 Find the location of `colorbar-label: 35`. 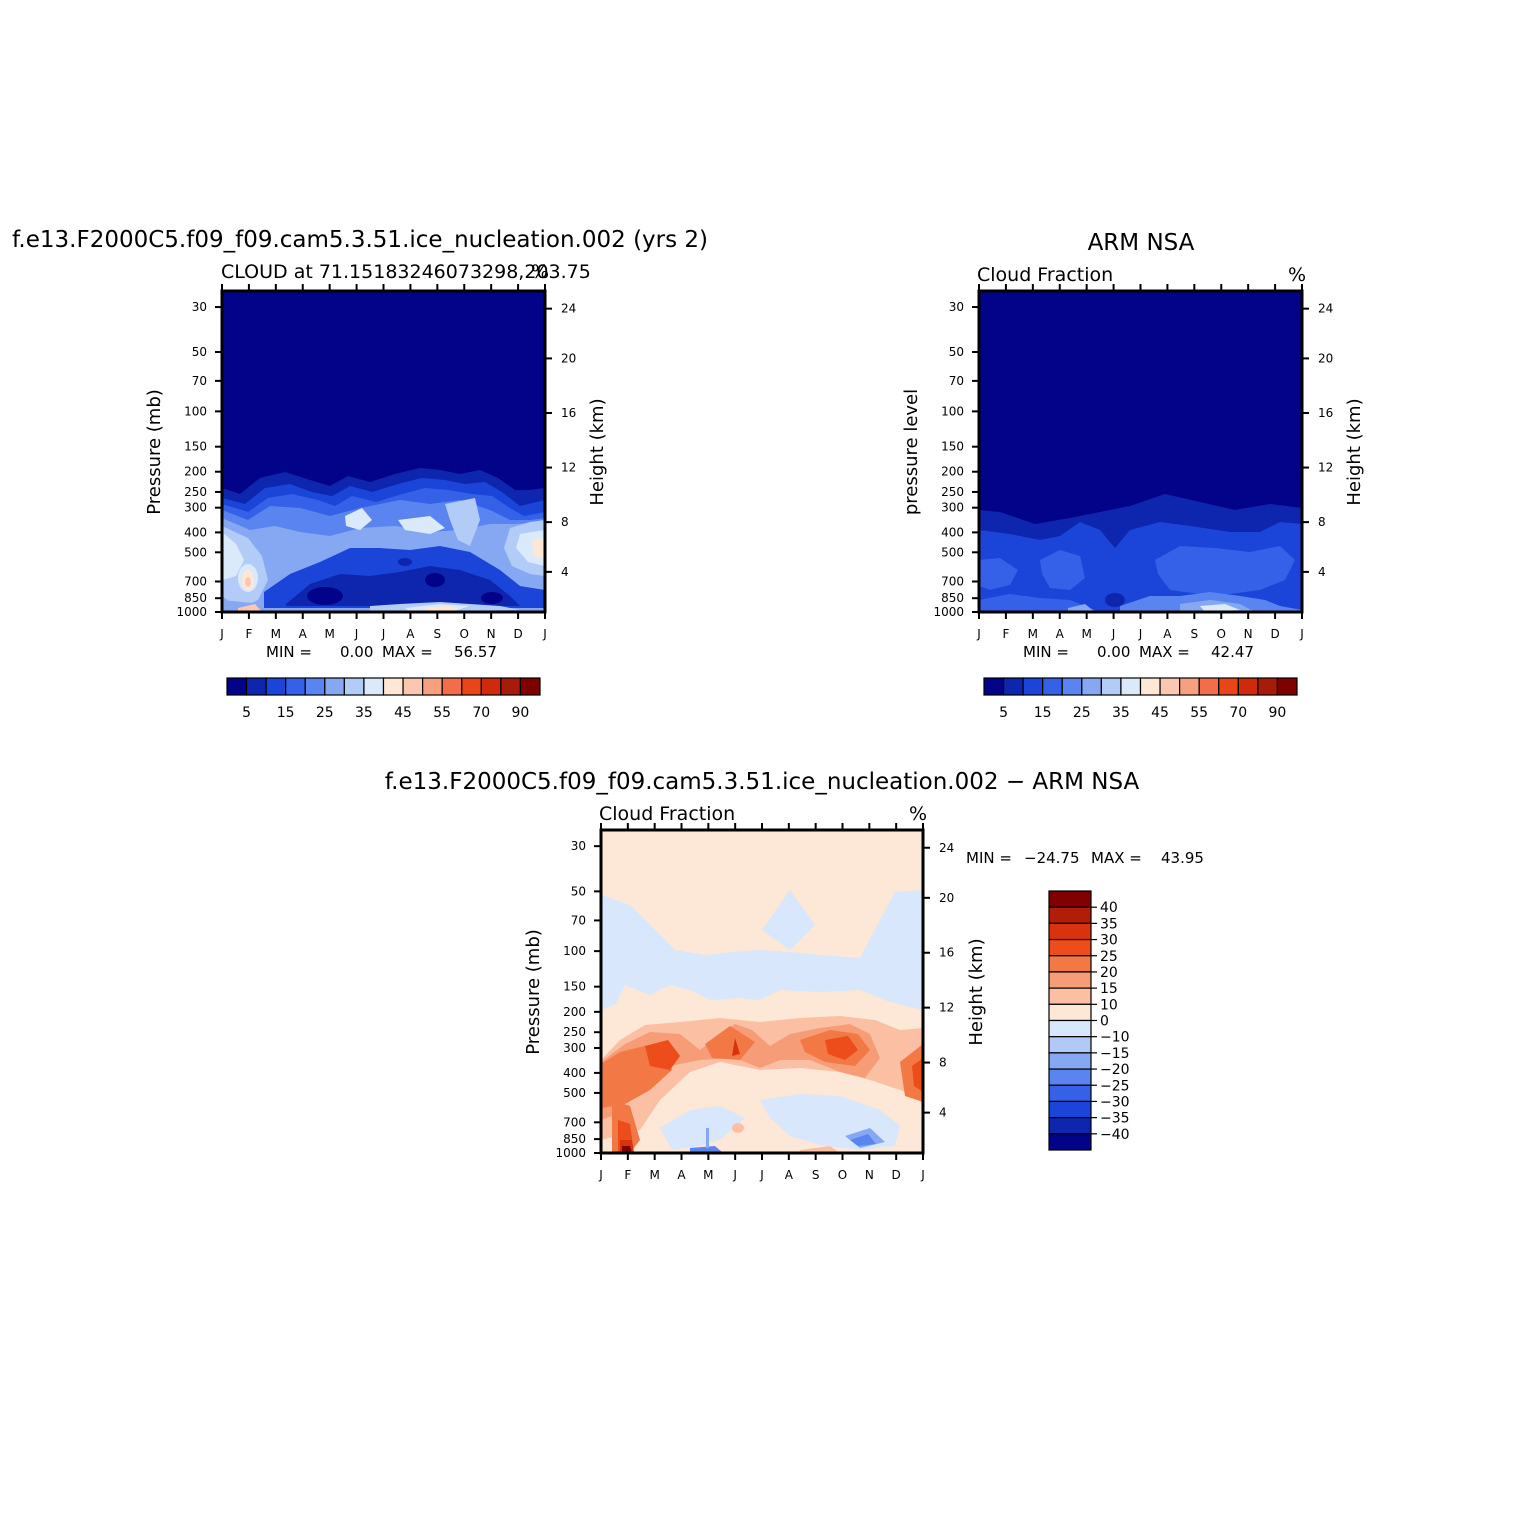

colorbar-label: 35 is located at coordinates (364, 713).